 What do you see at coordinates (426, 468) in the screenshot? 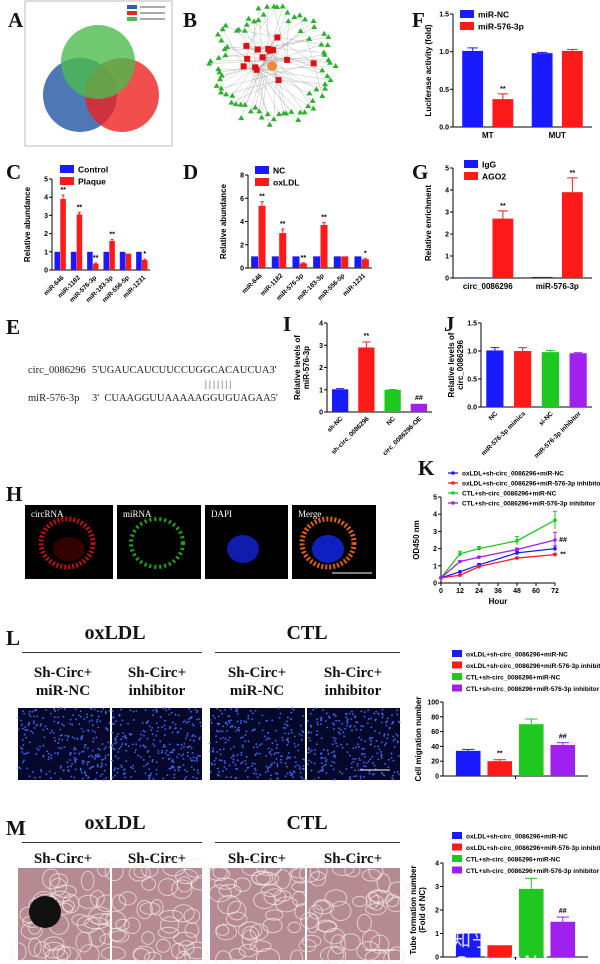
I see `panel-label-k: K` at bounding box center [426, 468].